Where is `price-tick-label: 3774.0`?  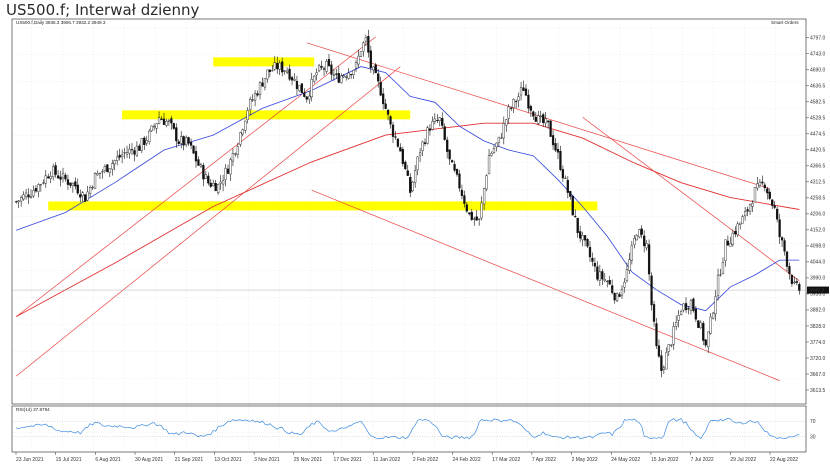 price-tick-label: 3774.0 is located at coordinates (818, 343).